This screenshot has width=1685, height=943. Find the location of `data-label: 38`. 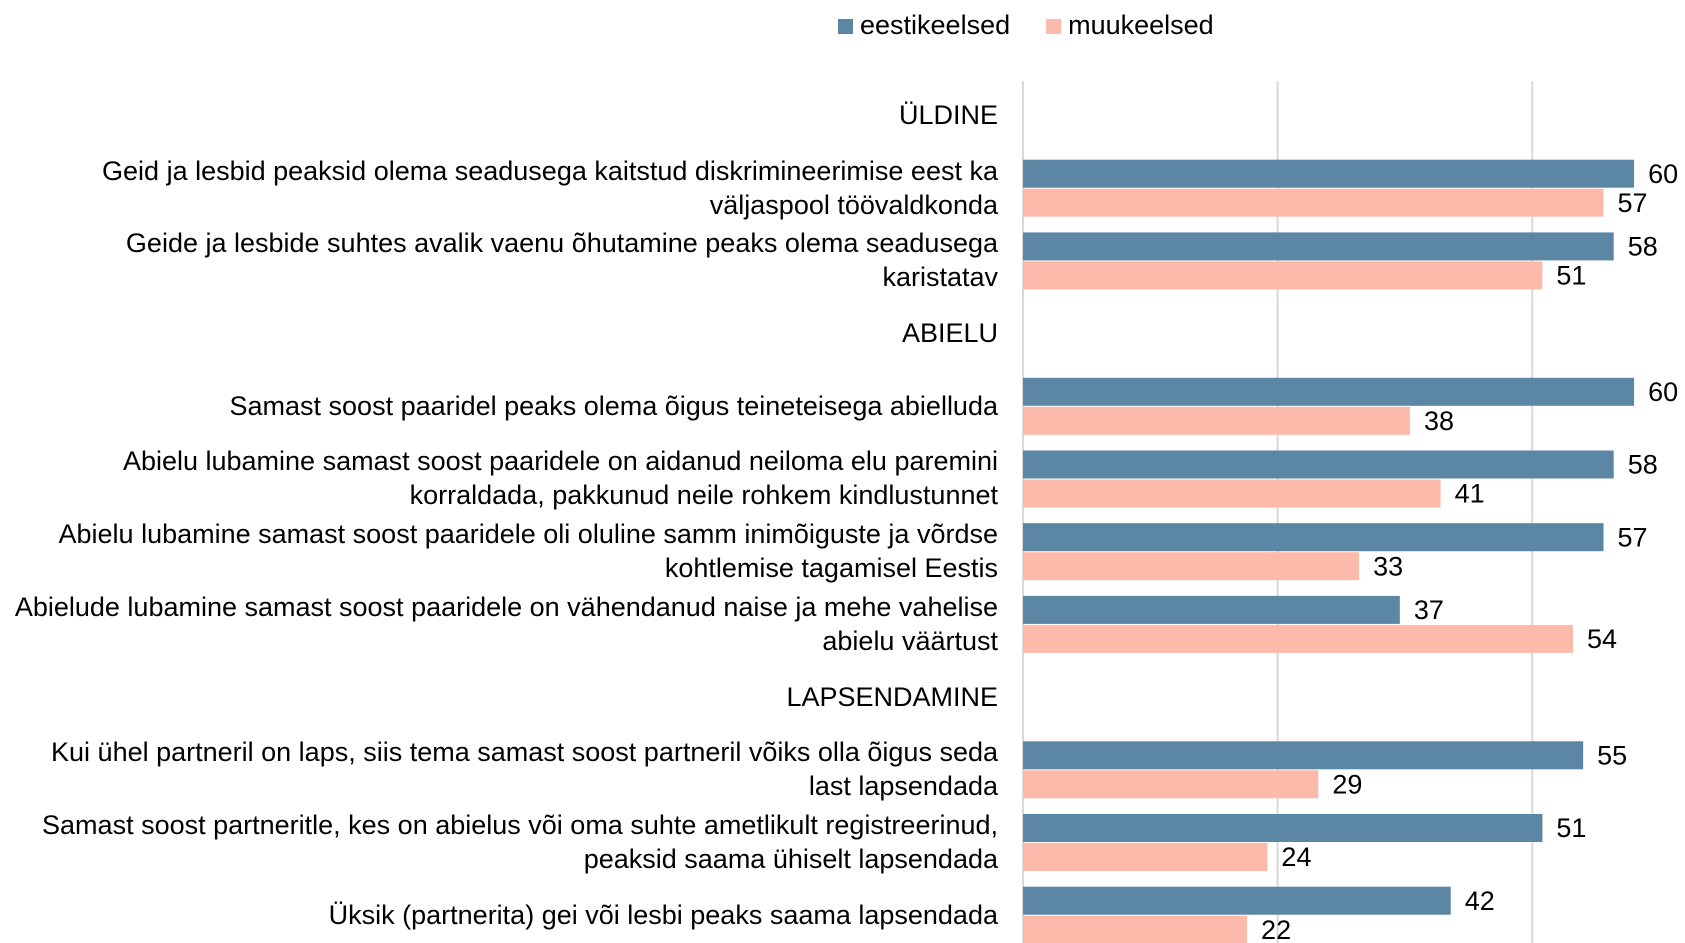

data-label: 38 is located at coordinates (1439, 421).